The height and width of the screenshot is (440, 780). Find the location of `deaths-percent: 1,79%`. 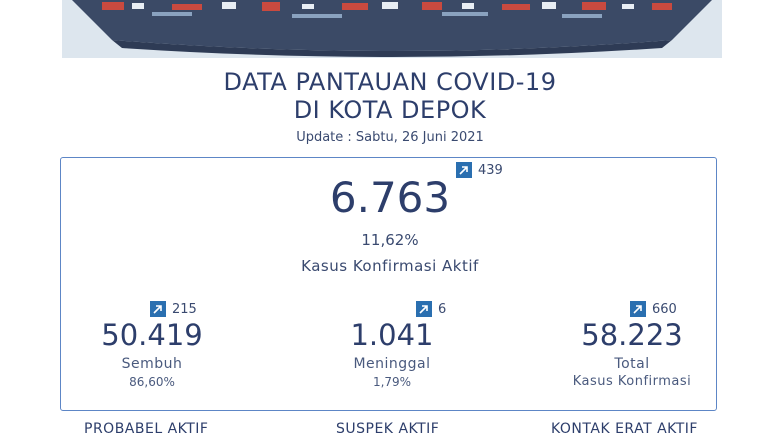

deaths-percent: 1,79% is located at coordinates (392, 382).